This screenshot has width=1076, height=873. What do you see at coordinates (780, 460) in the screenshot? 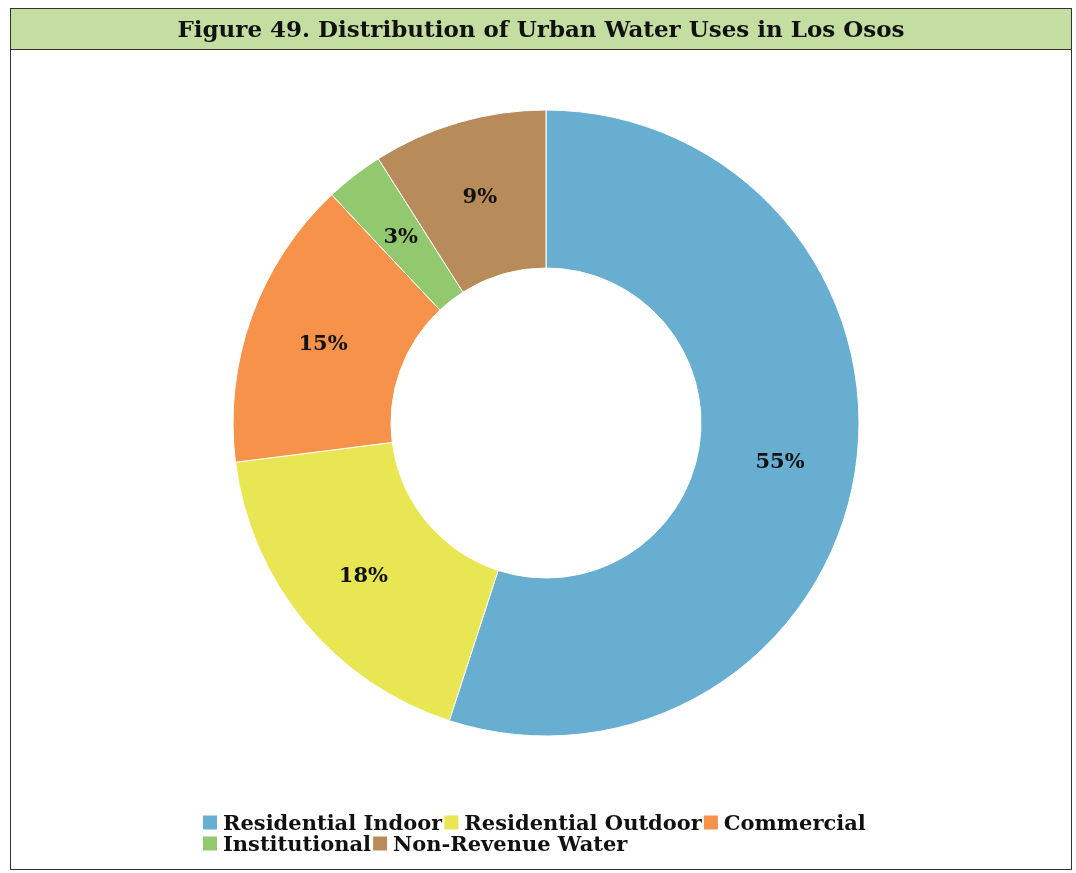
I see `data-label: 55%` at bounding box center [780, 460].